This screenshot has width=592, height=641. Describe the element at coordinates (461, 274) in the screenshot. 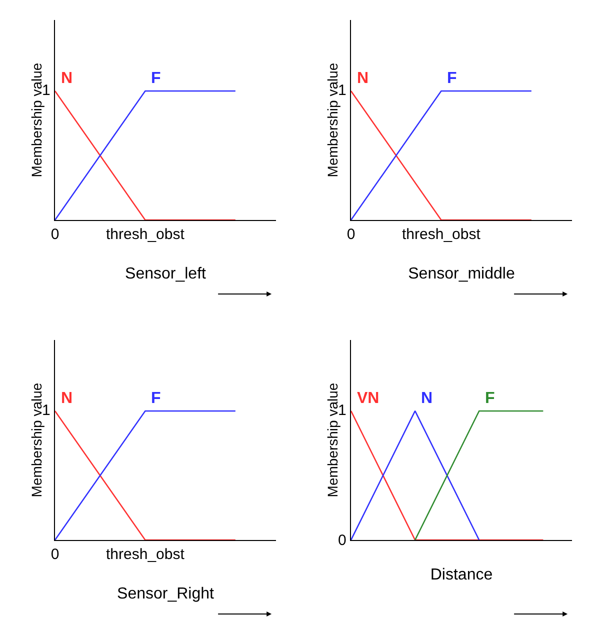

I see `x-axis-title: Sensor_middle` at that location.